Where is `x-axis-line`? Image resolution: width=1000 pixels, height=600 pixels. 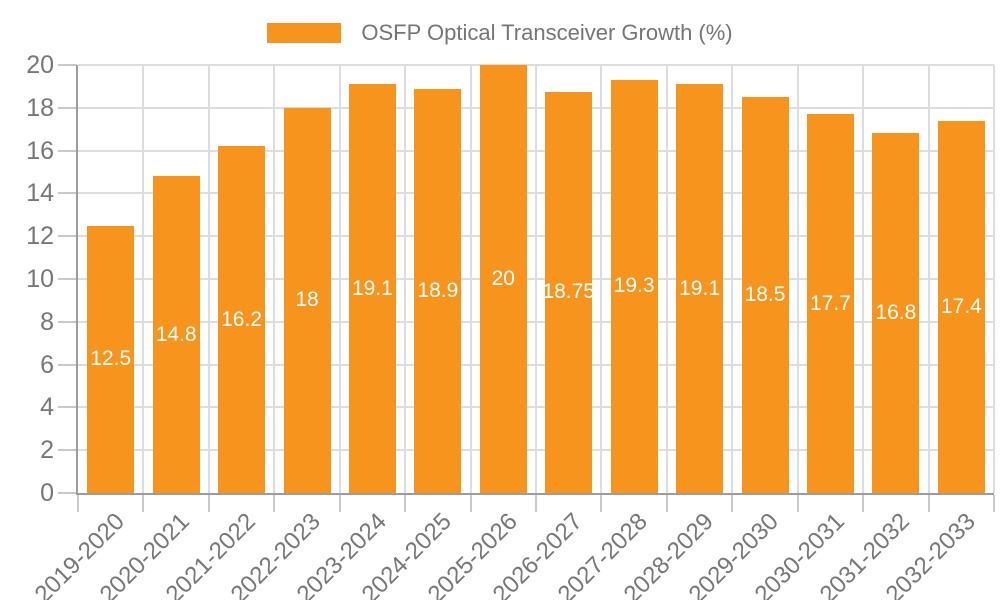 x-axis-line is located at coordinates (535, 494).